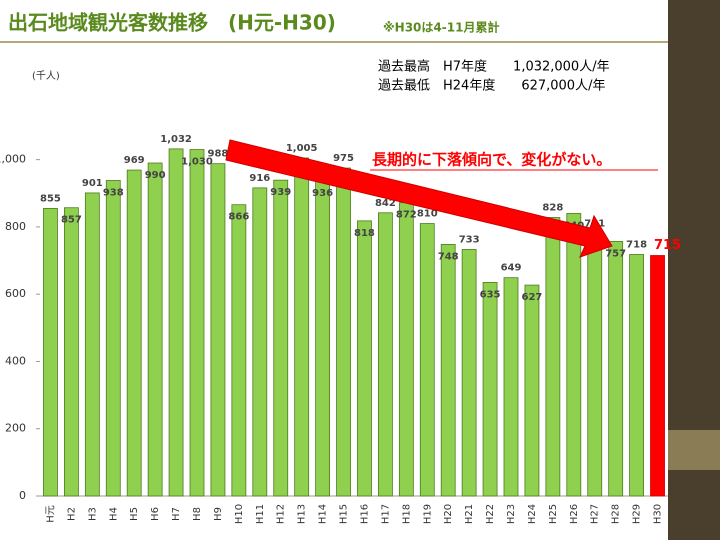 The image size is (720, 540). I want to click on x-tick-label: H17, so click(385, 514).